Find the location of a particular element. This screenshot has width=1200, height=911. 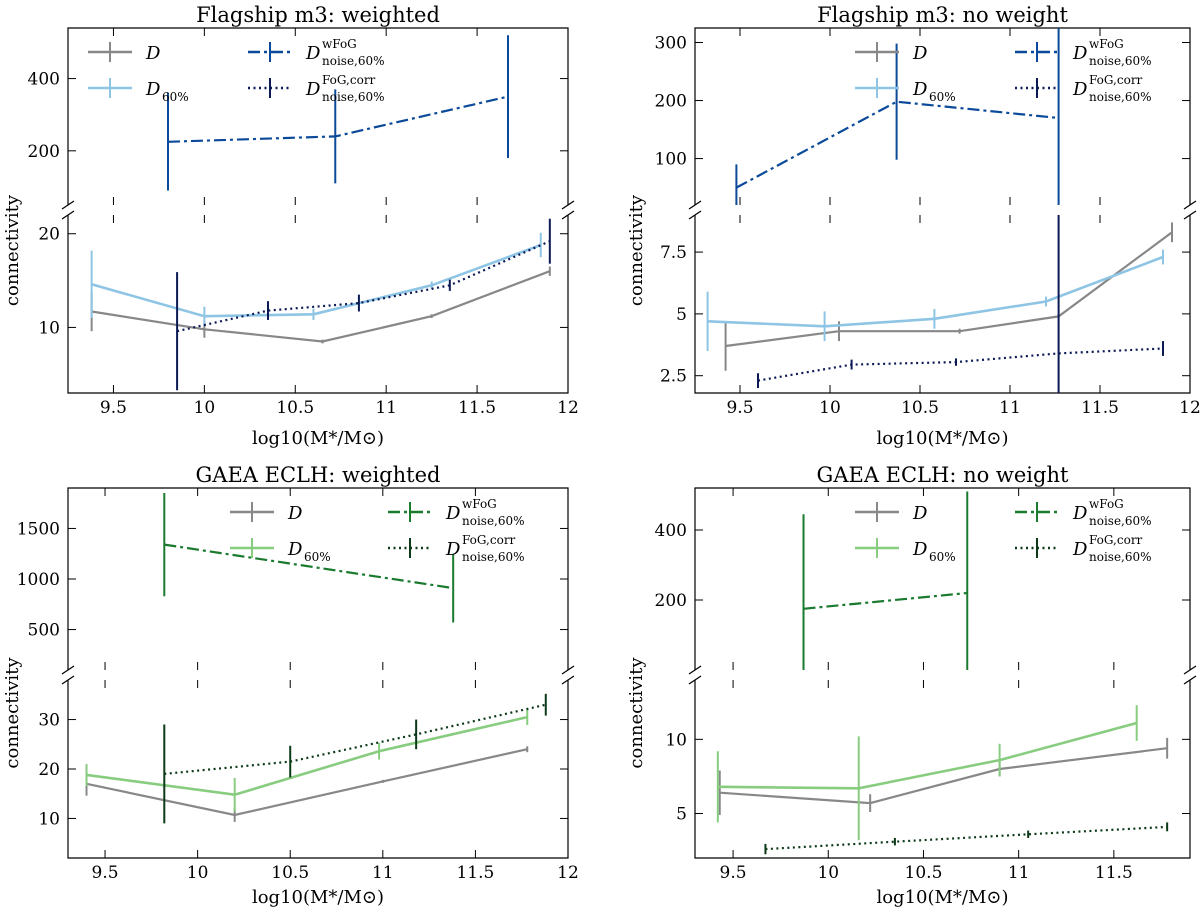

y-tick-label: 5 is located at coordinates (681, 815).